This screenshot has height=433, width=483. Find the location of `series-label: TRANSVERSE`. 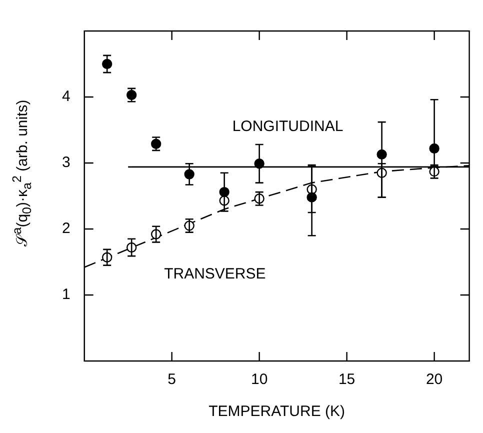

series-label: TRANSVERSE is located at coordinates (215, 273).